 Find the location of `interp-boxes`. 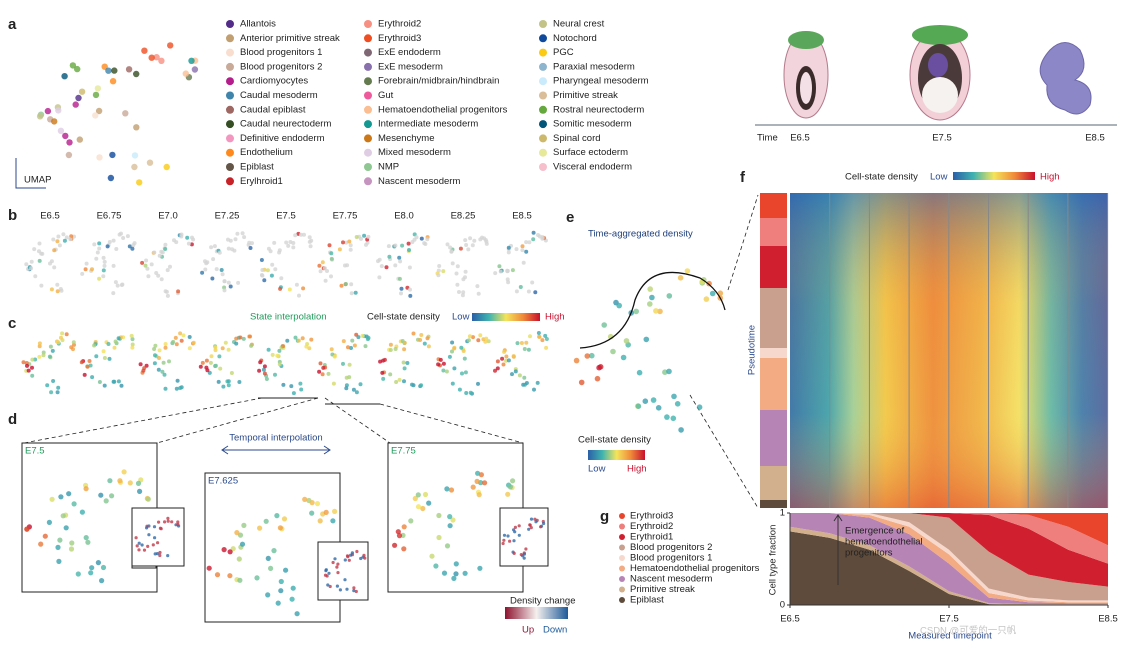

interp-boxes is located at coordinates (285, 532).